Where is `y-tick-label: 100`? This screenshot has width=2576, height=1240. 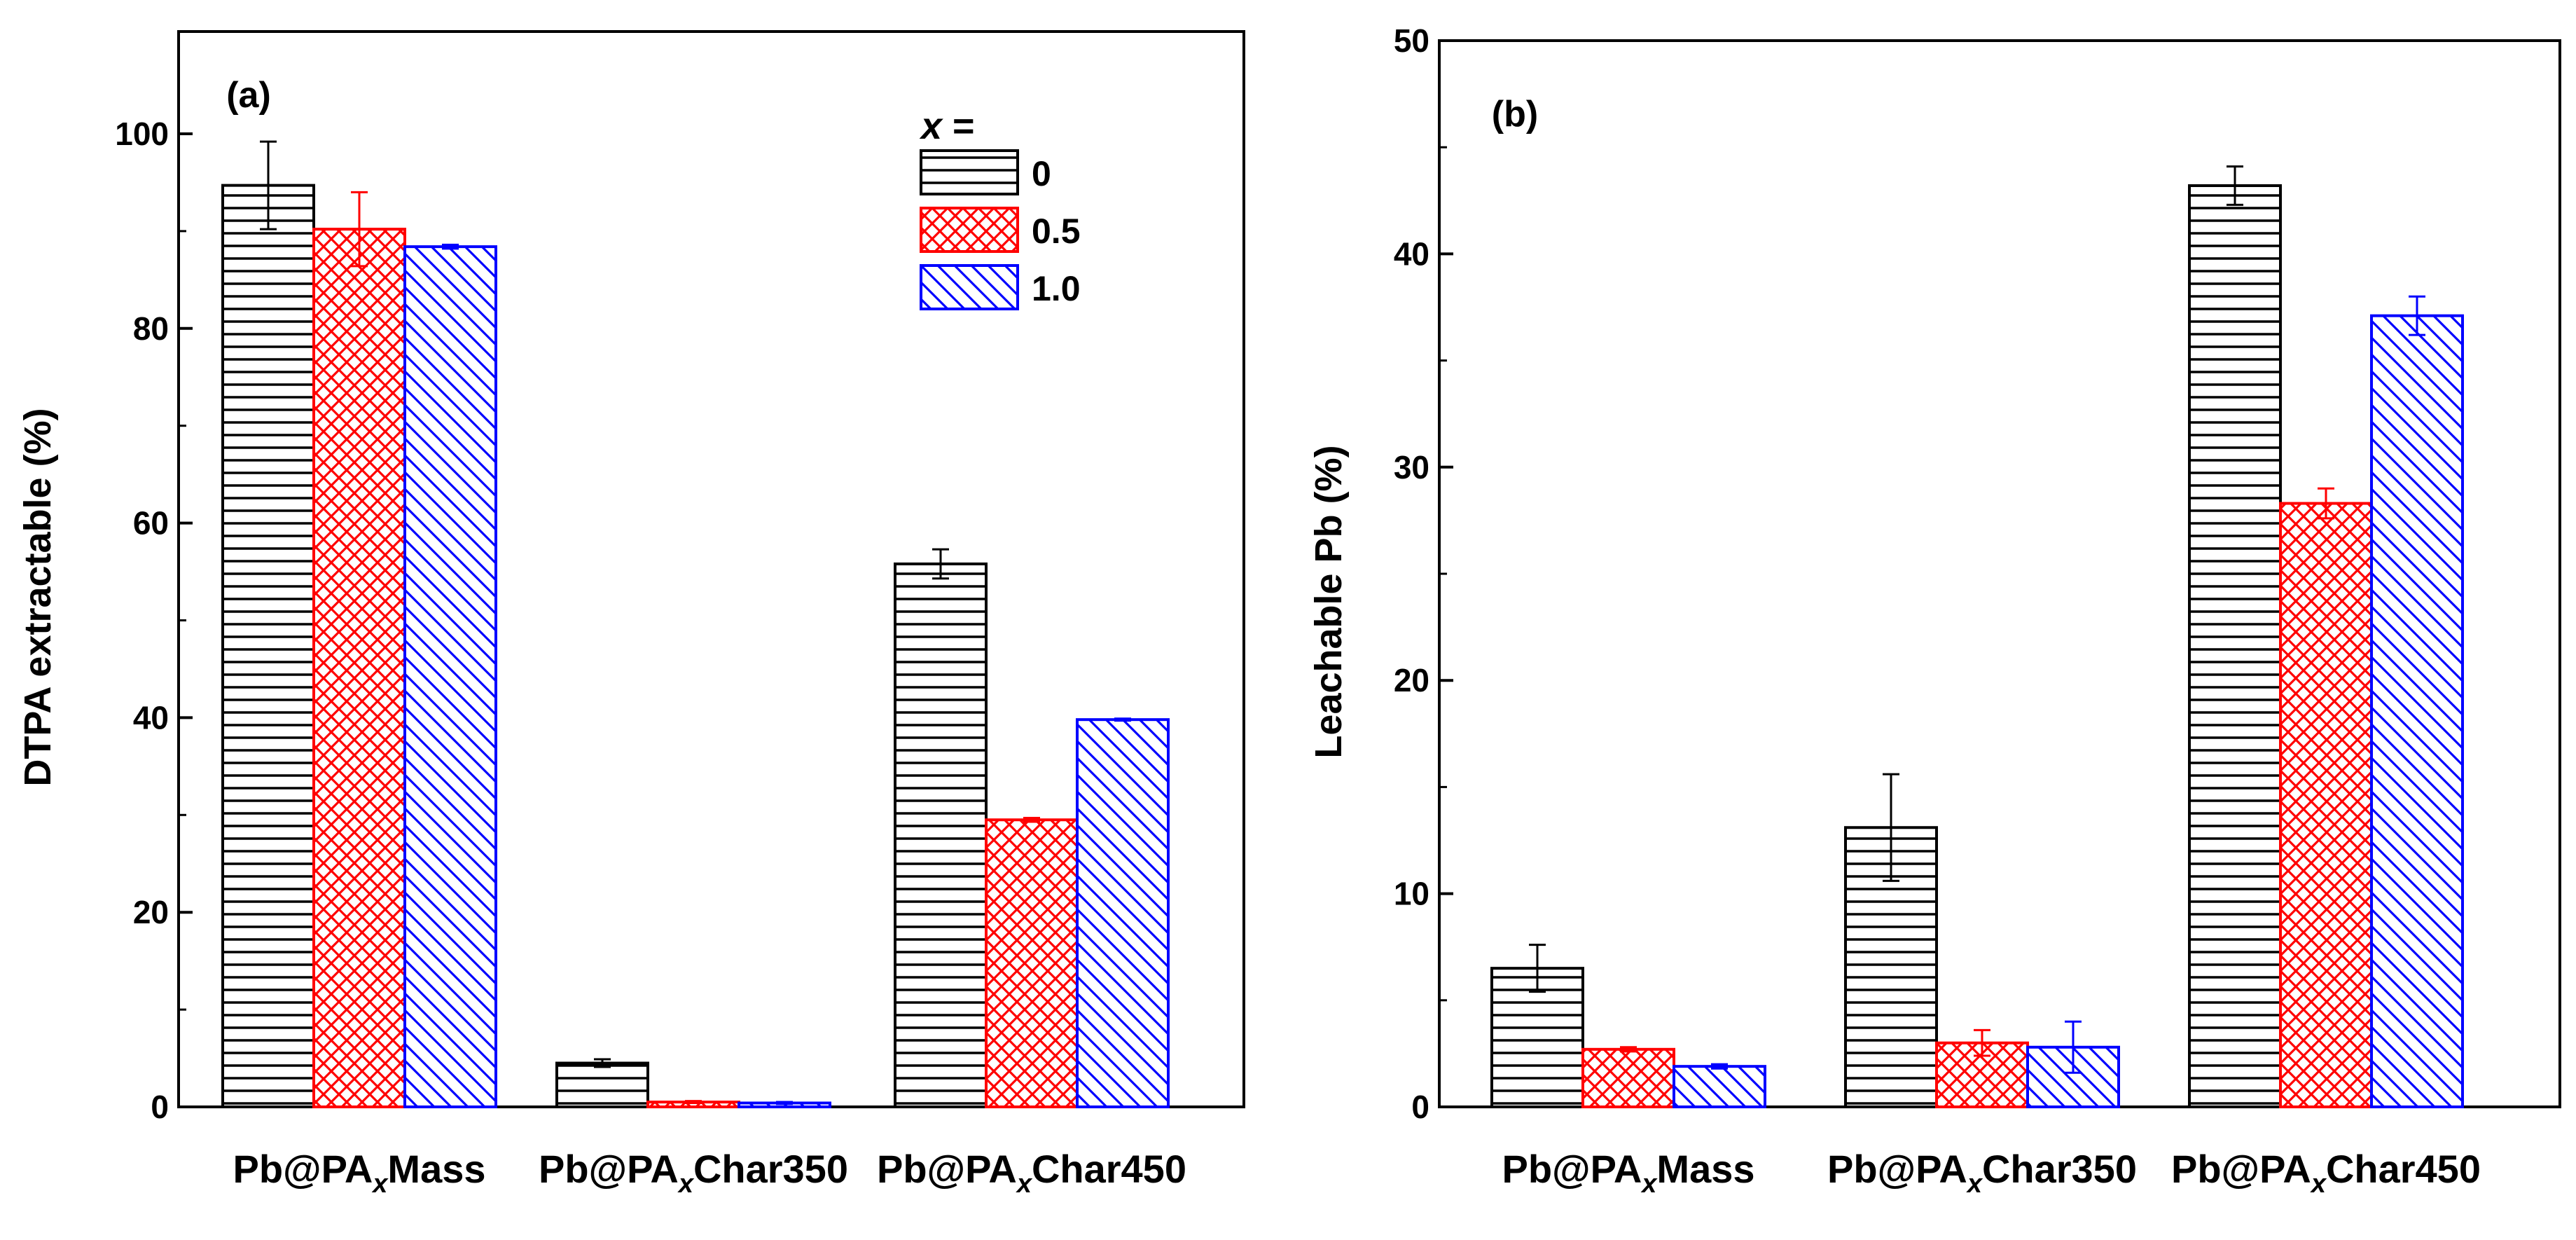
y-tick-label: 100 is located at coordinates (142, 134).